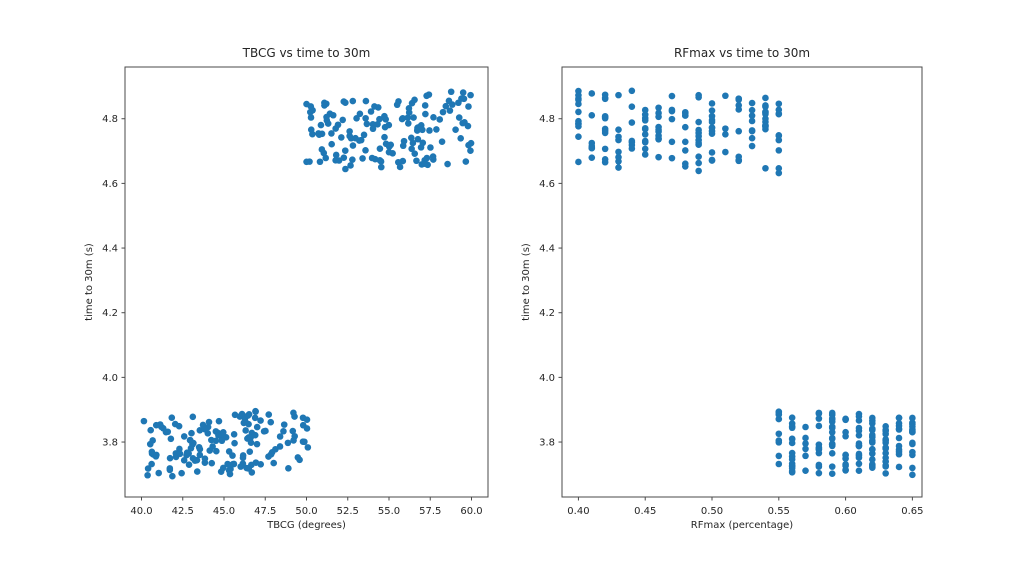  Describe the element at coordinates (389, 511) in the screenshot. I see `x-tick-label: 55.0` at that location.